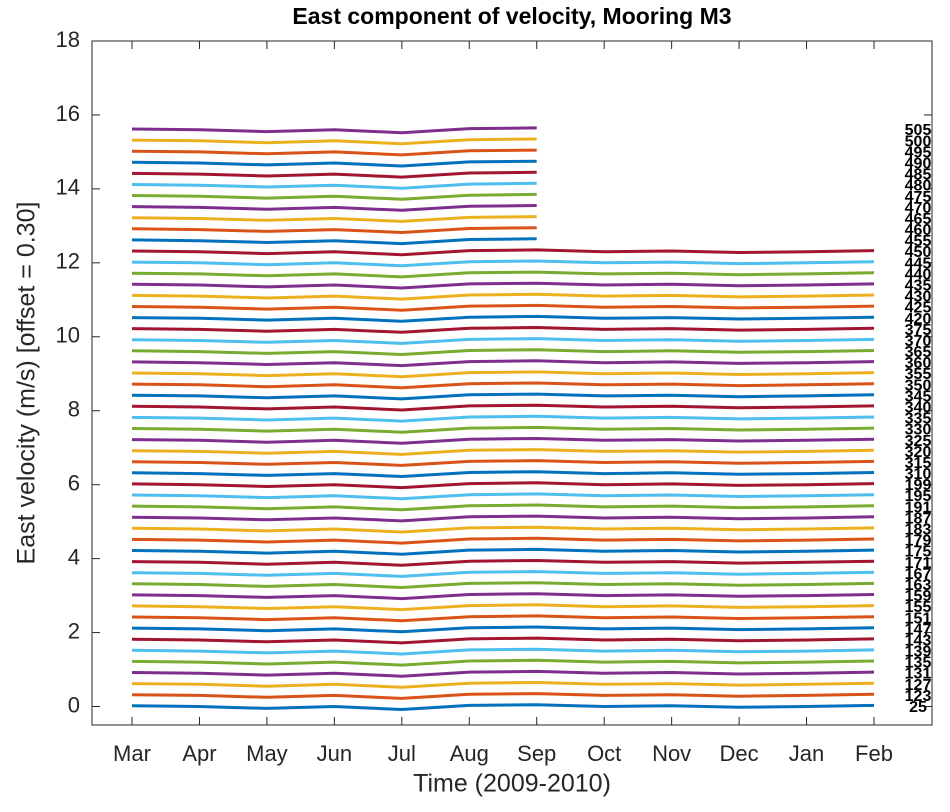  Describe the element at coordinates (918, 629) in the screenshot. I see `series-label: 147` at that location.